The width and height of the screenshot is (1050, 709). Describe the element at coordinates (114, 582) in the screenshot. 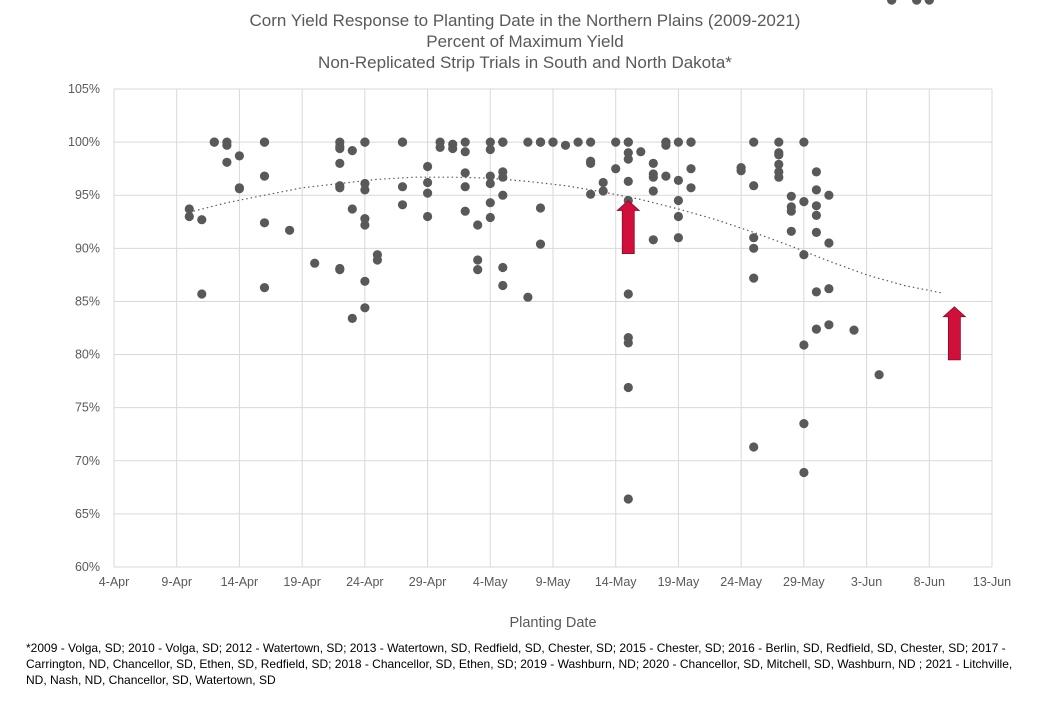

I see `x-tick-label: 4-Apr` at that location.